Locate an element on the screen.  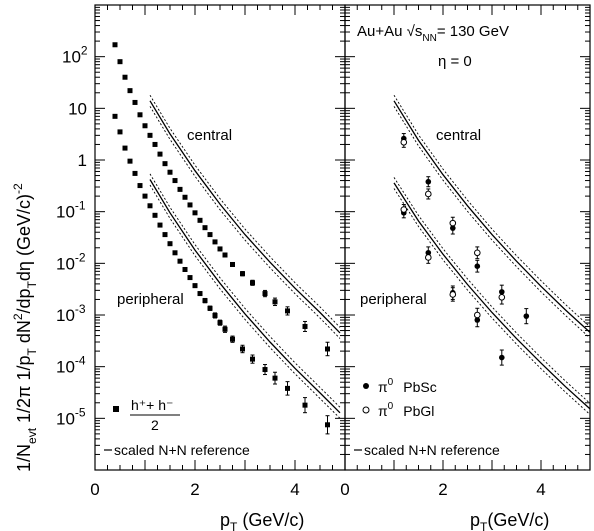
y-axis-title-part: dη (GeV/c) is located at coordinates (24, 237).